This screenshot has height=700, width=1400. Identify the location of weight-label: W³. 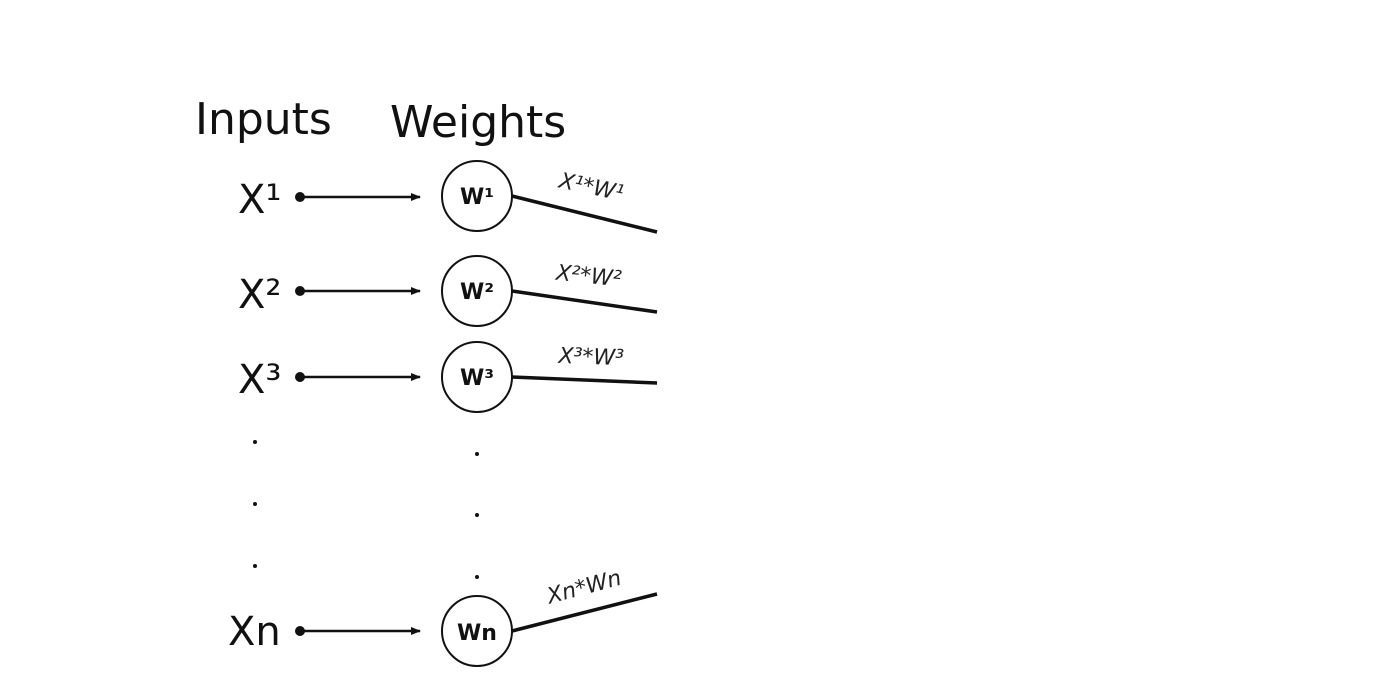
(477, 378).